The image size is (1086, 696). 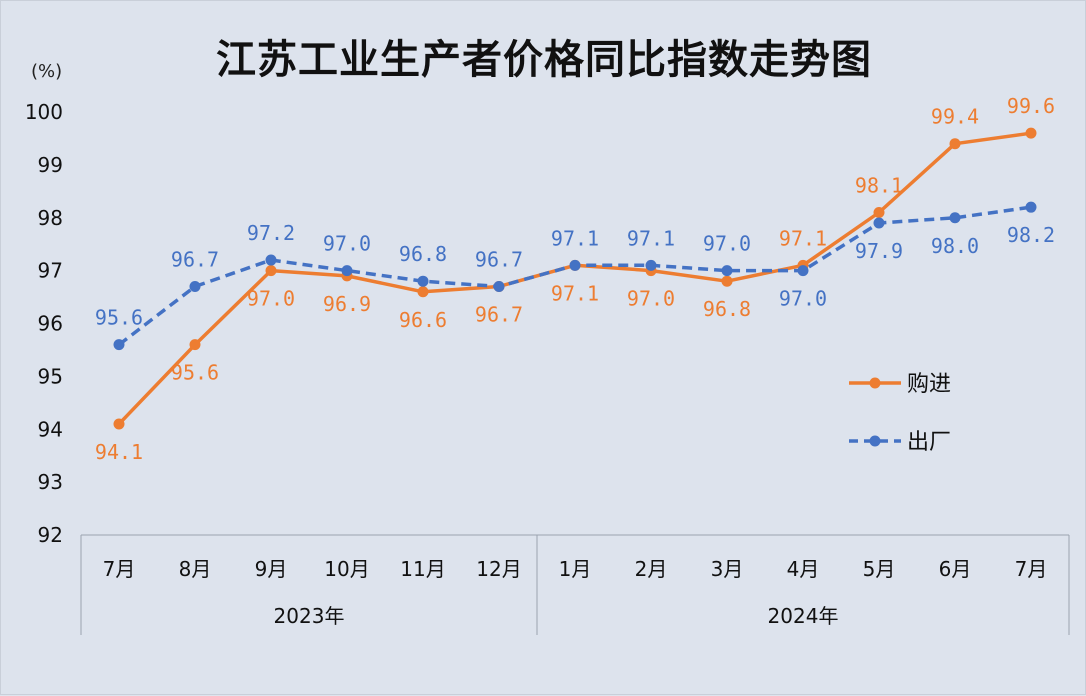 What do you see at coordinates (575, 569) in the screenshot?
I see `x-tick-label: 1月` at bounding box center [575, 569].